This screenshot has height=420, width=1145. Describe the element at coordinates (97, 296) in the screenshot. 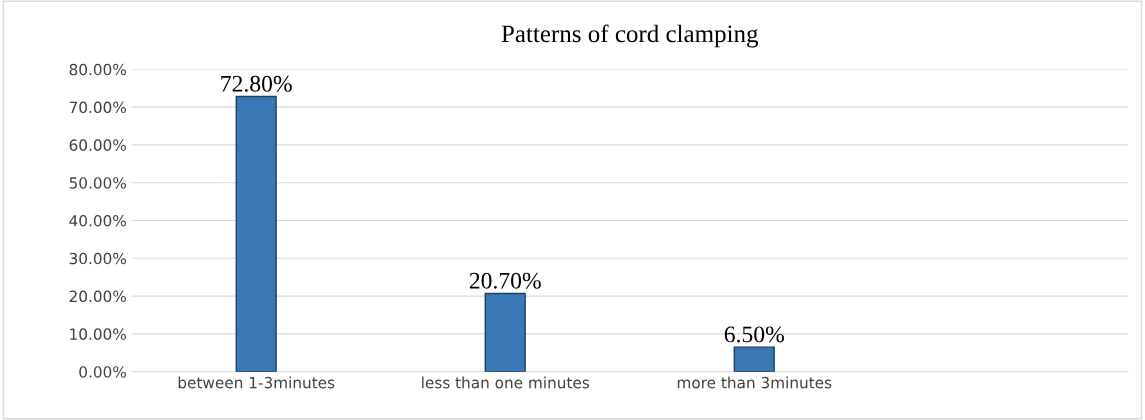

I see `y-tick-label: 20.00%` at that location.